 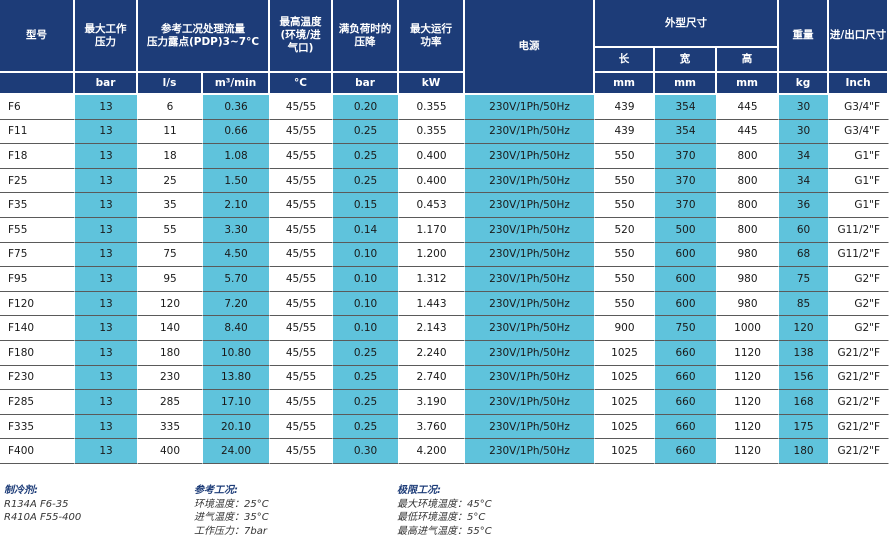 I want to click on notes-line: 最高进气温度：55°C, so click(x=444, y=531).